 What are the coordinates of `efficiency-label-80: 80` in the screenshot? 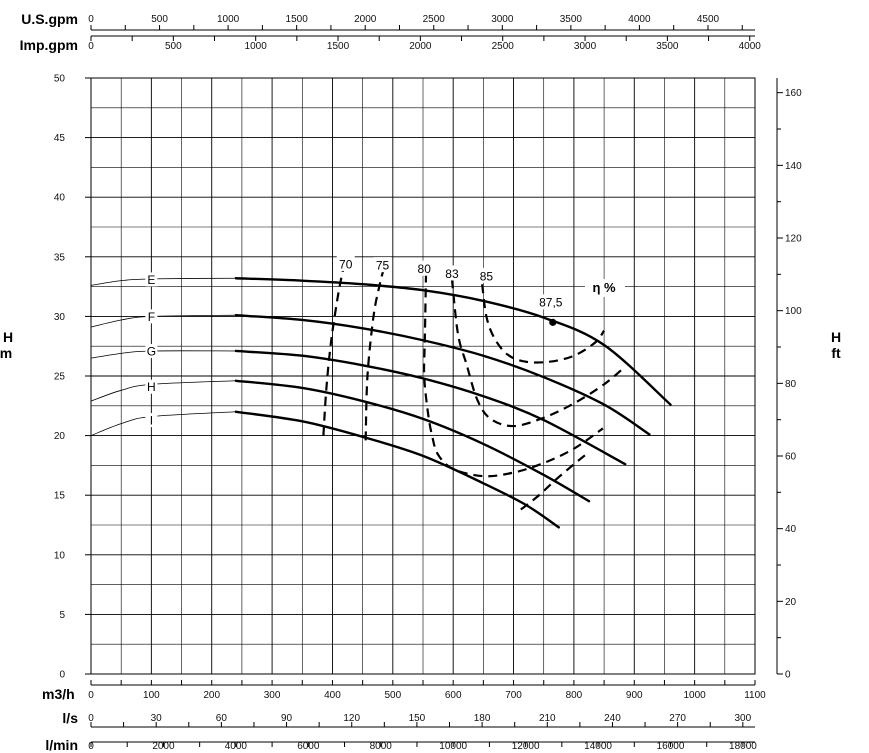 It's located at (425, 269).